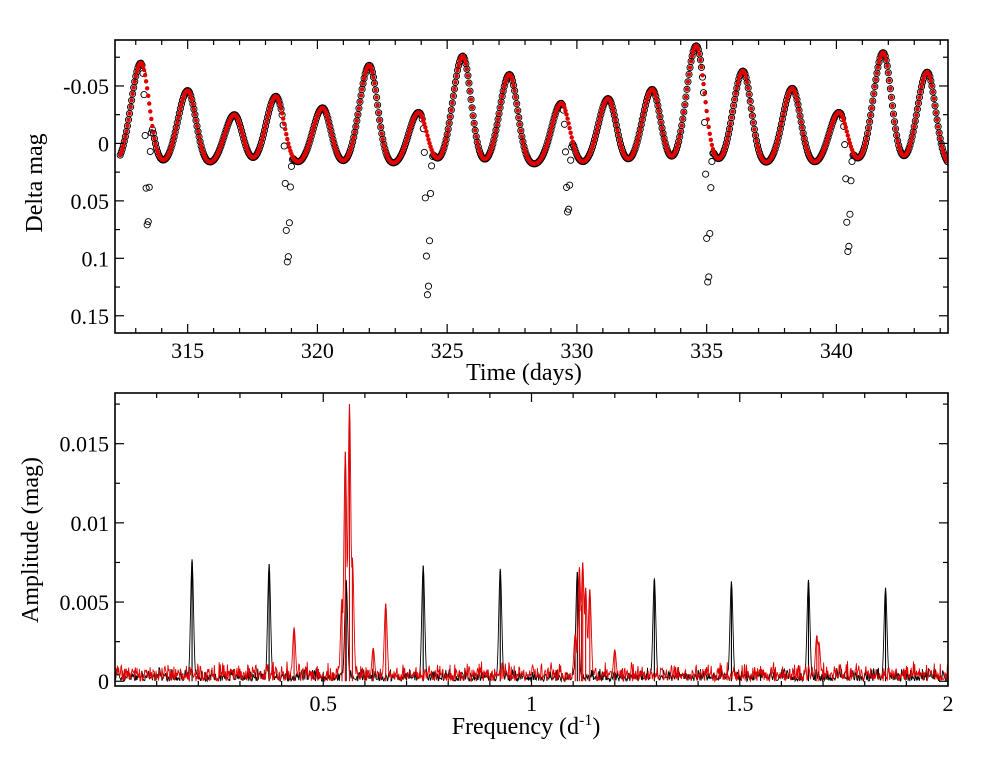 The image size is (987, 763). Describe the element at coordinates (576, 350) in the screenshot. I see `x-tick-label: 330` at that location.